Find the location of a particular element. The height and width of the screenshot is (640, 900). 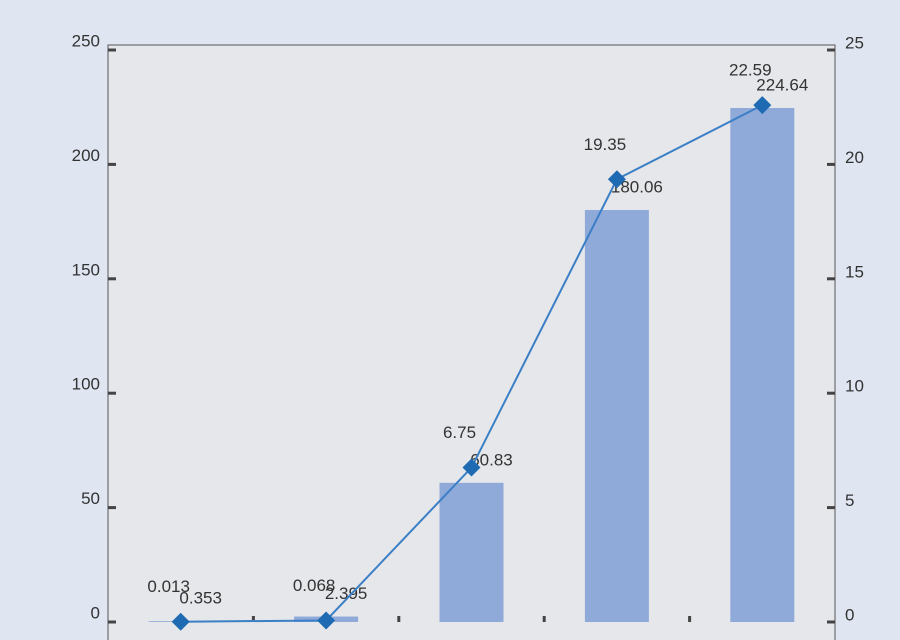

line-value-label: 22.59 is located at coordinates (750, 70).